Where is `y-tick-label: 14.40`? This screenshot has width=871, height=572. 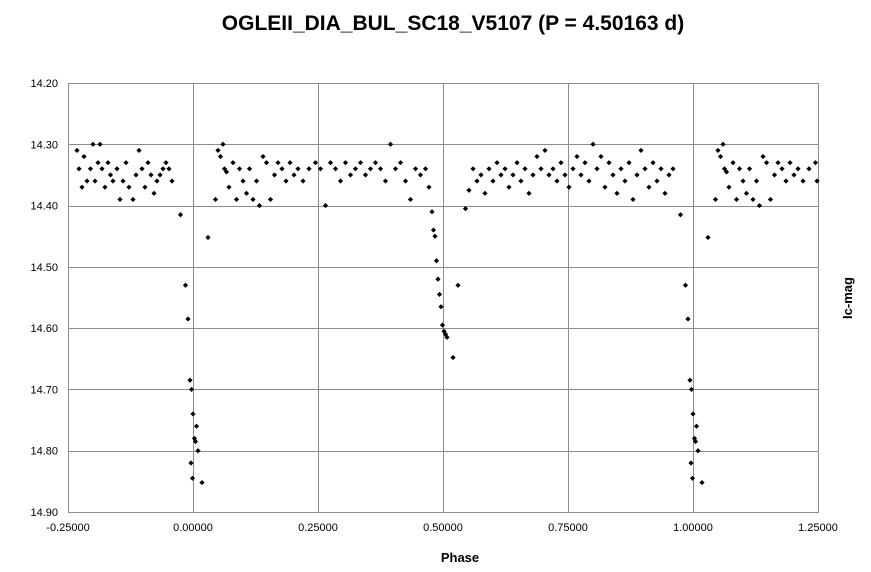 y-tick-label: 14.40 is located at coordinates (44, 207).